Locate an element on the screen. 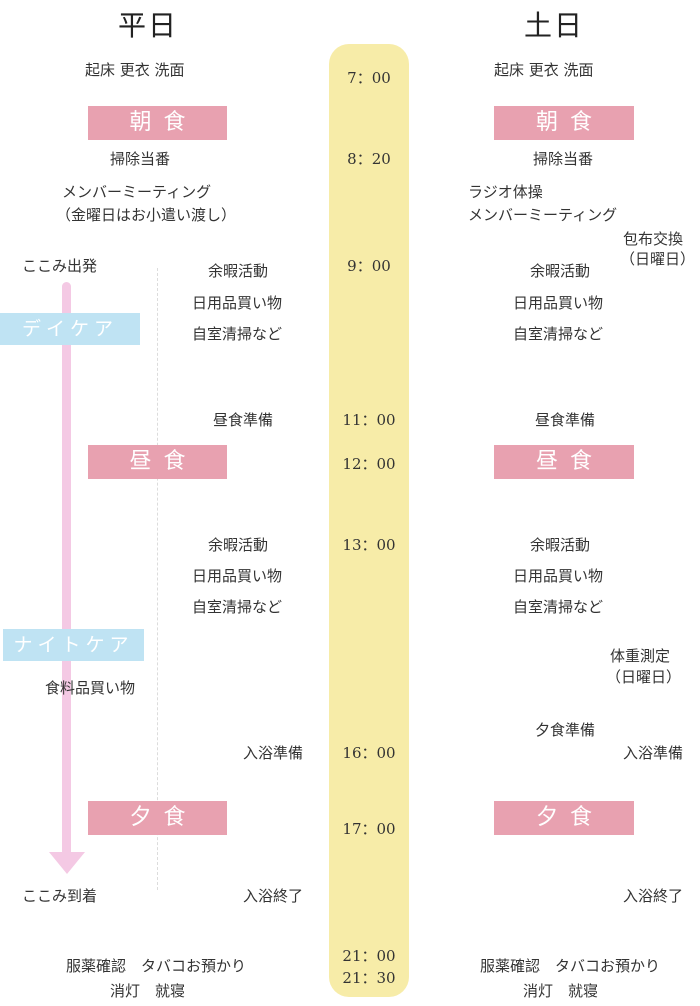 The height and width of the screenshot is (1006, 700). time-label: 13：00 is located at coordinates (369, 545).